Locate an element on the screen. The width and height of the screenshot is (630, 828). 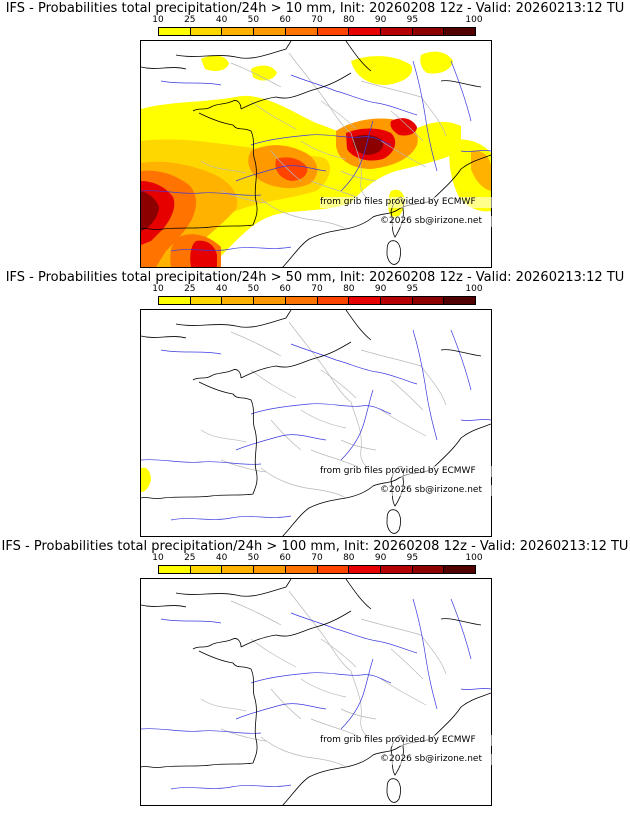
colorbar-labels: 10 25 40 50 60 70 80 90 95 100 is located at coordinates (317, 559).